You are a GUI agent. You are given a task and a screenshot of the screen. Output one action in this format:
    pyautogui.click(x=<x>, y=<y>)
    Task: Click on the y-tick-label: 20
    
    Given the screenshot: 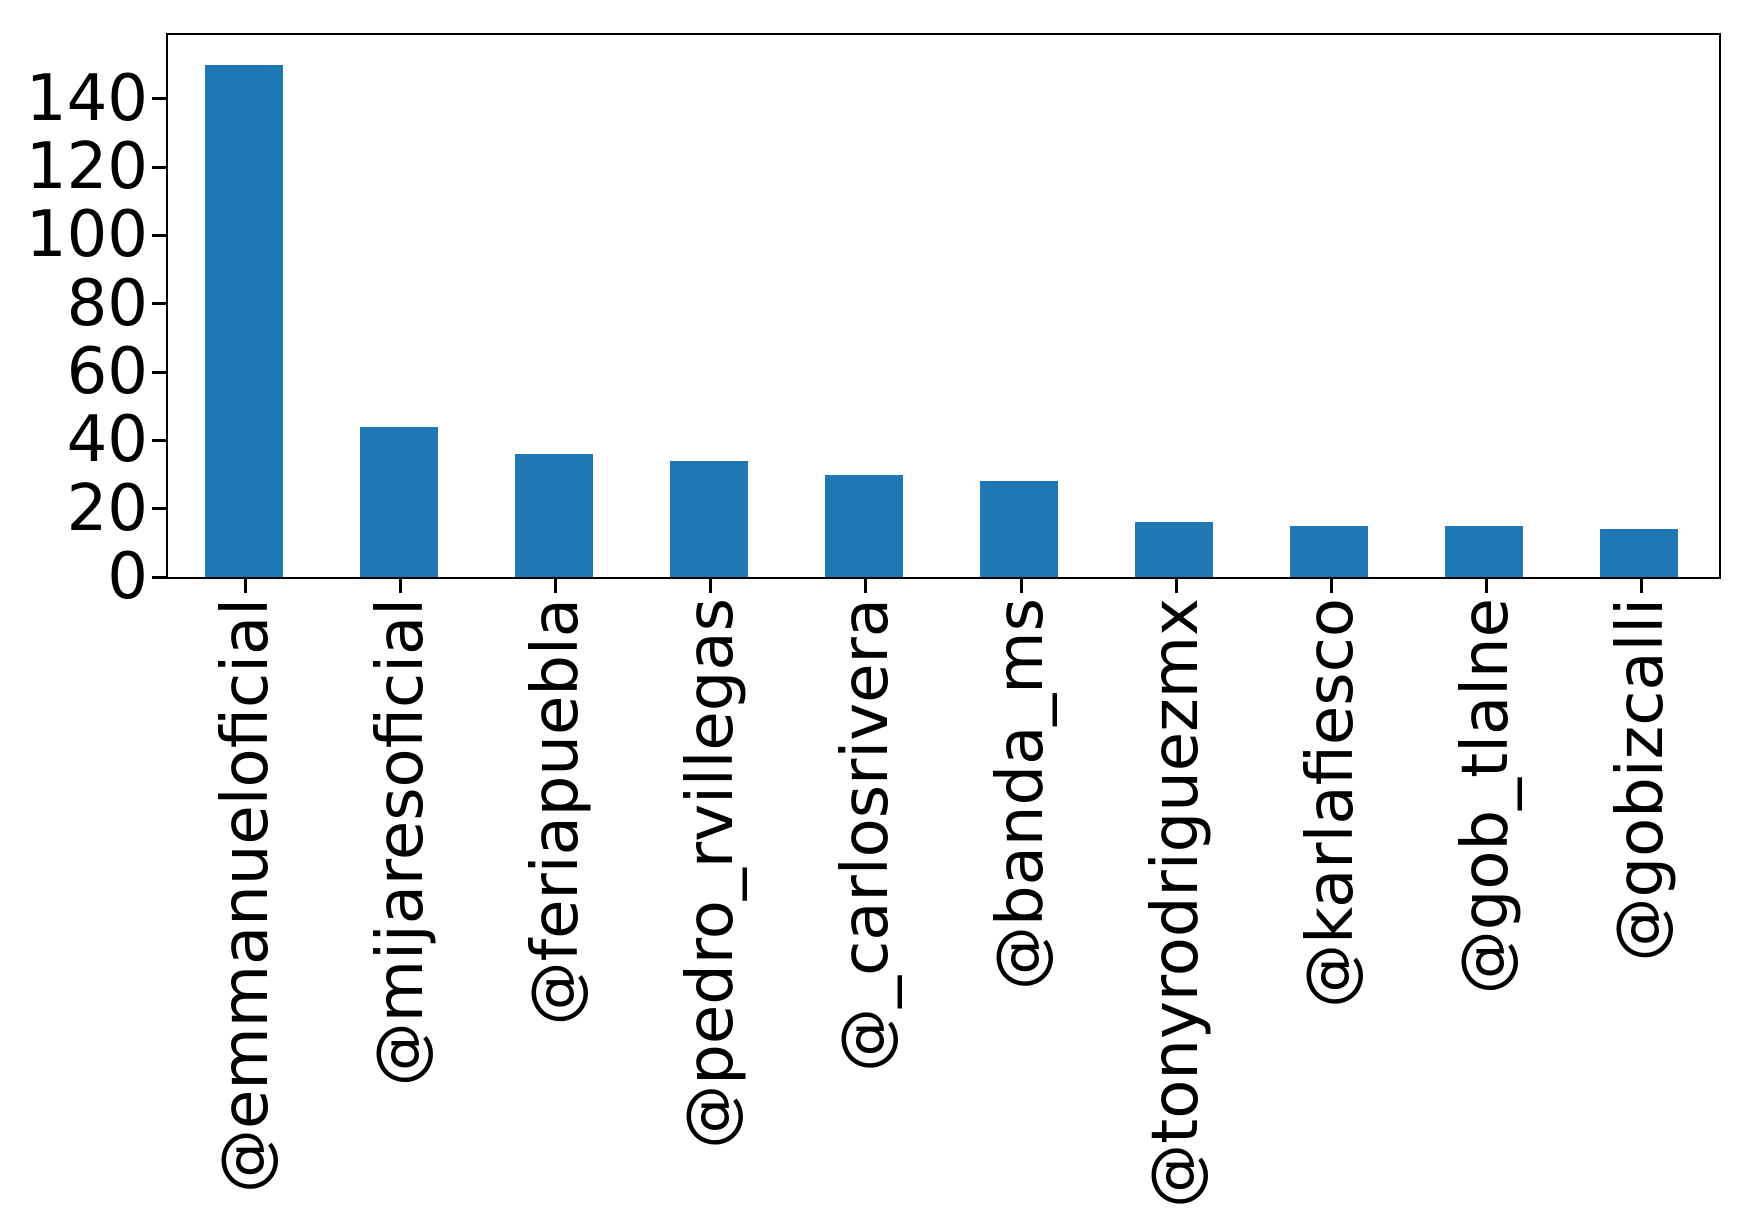 What is the action you would take?
    pyautogui.click(x=107, y=508)
    